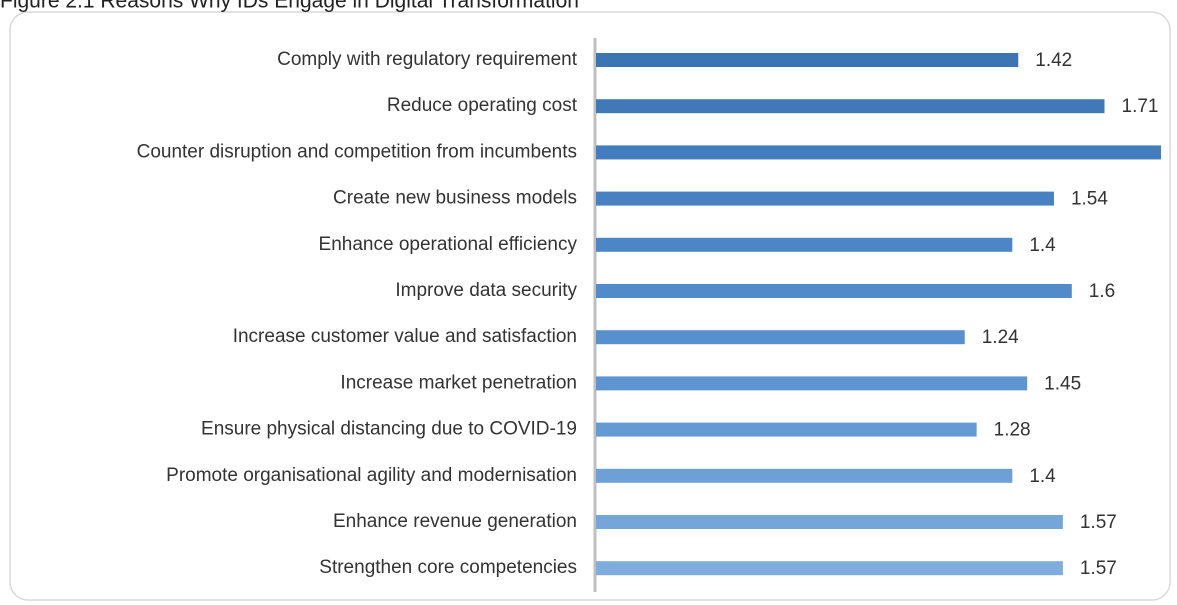  I want to click on category-label: Comply with regulatory requirement, so click(427, 59).